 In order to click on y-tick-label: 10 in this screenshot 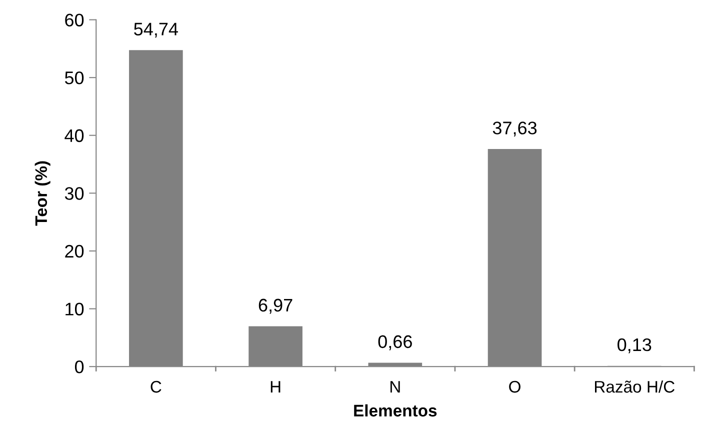, I will do `click(75, 309)`.